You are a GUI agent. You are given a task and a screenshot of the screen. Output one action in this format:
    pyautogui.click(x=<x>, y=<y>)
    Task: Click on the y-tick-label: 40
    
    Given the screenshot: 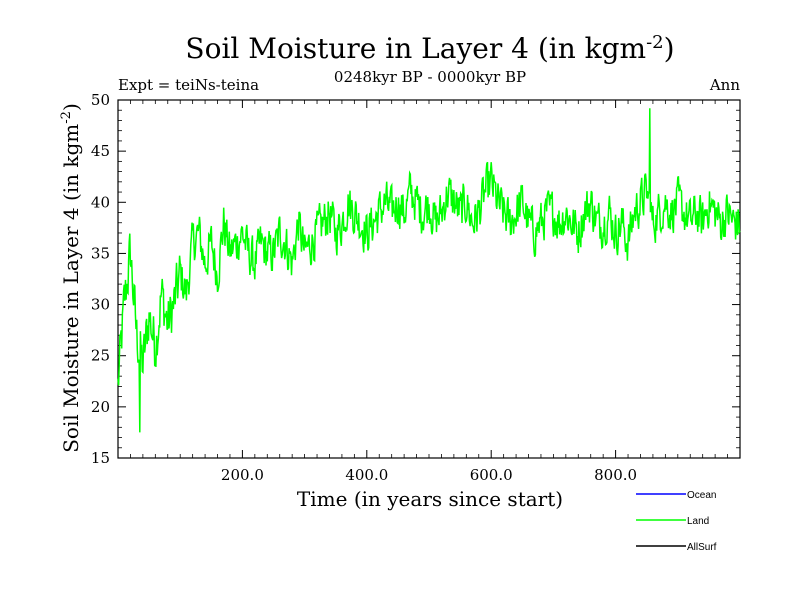 What is the action you would take?
    pyautogui.click(x=100, y=202)
    